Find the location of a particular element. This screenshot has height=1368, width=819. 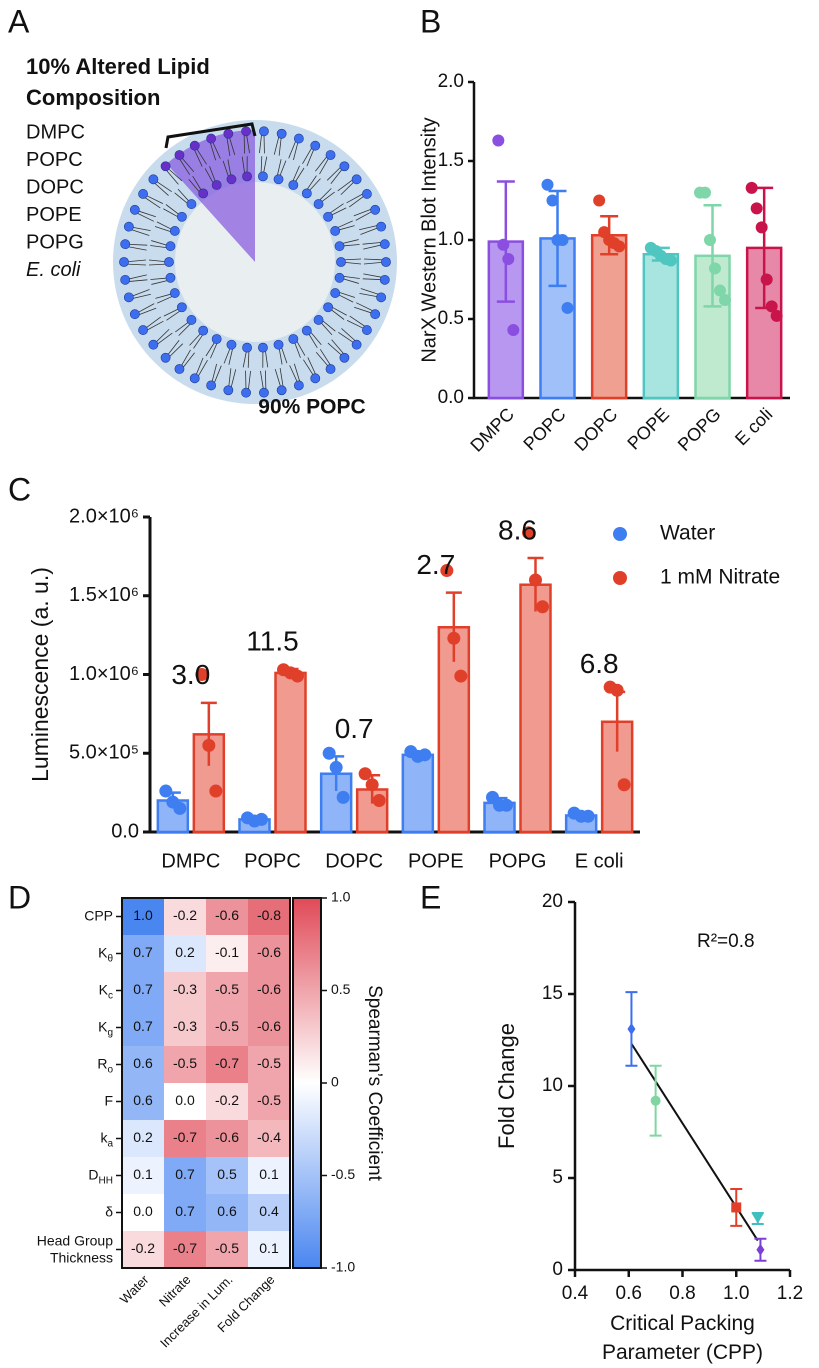

x-tick-label: E coli is located at coordinates (599, 861).